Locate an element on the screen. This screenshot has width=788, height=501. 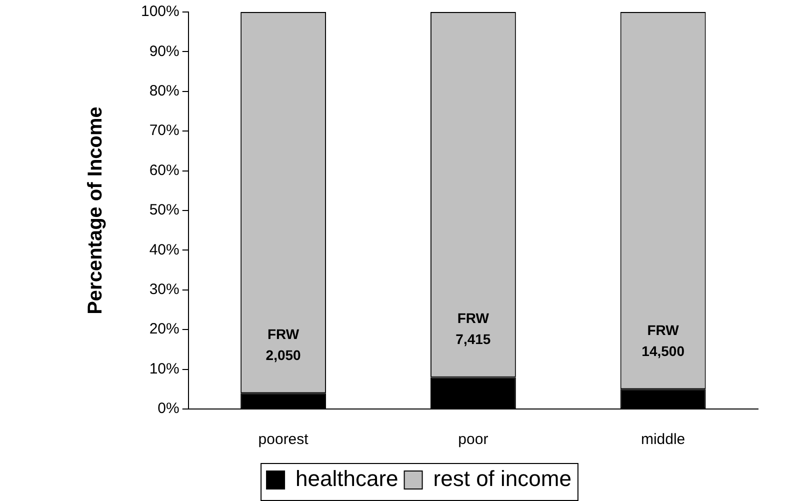
annotation: FRW 14,500 is located at coordinates (663, 340).